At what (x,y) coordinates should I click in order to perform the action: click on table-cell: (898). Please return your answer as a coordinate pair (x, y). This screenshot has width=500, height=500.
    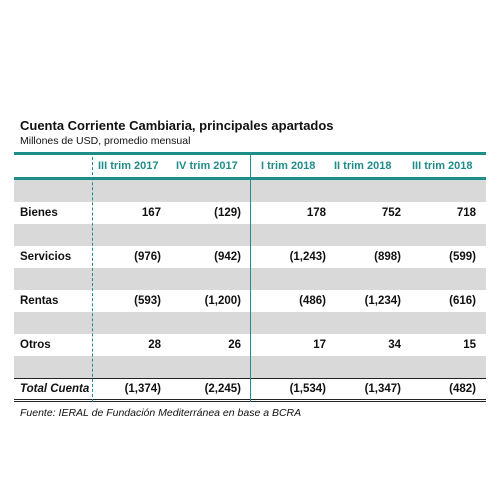
    Looking at the image, I should click on (387, 257).